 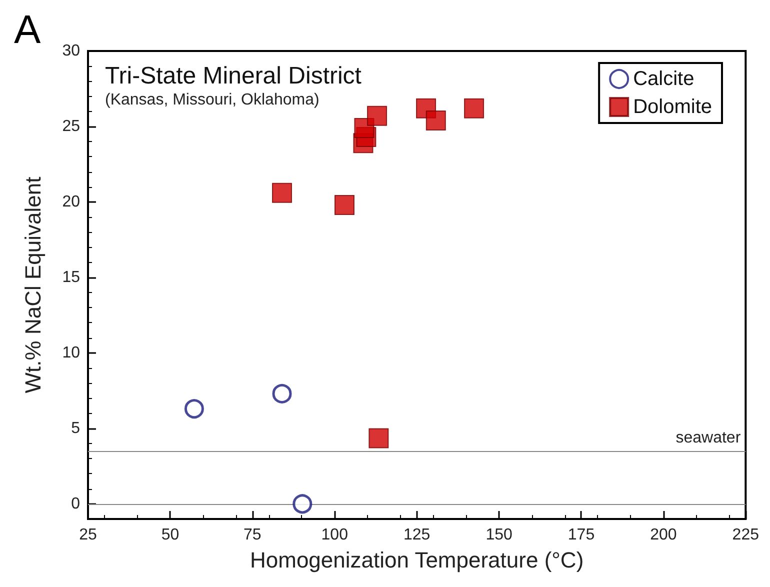 I want to click on x-tick-label: 200, so click(x=663, y=535).